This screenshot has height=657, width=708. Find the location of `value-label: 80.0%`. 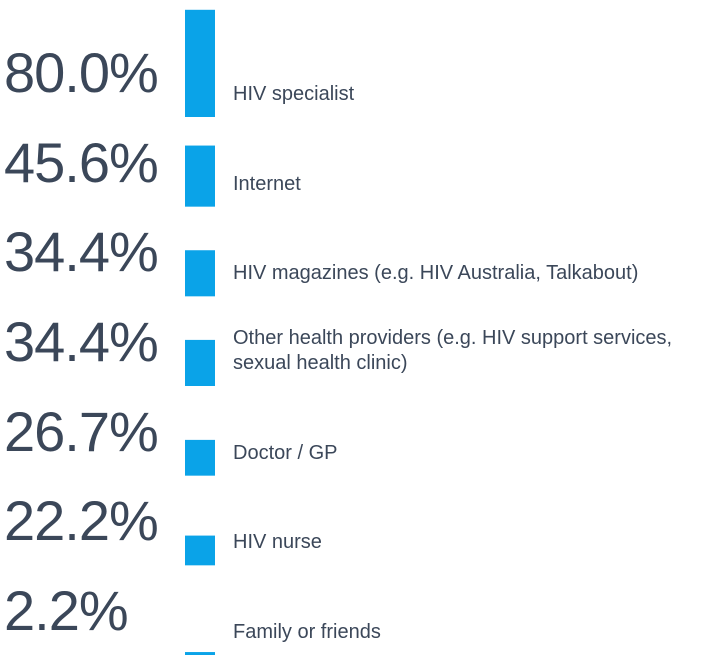

value-label: 80.0% is located at coordinates (81, 72).